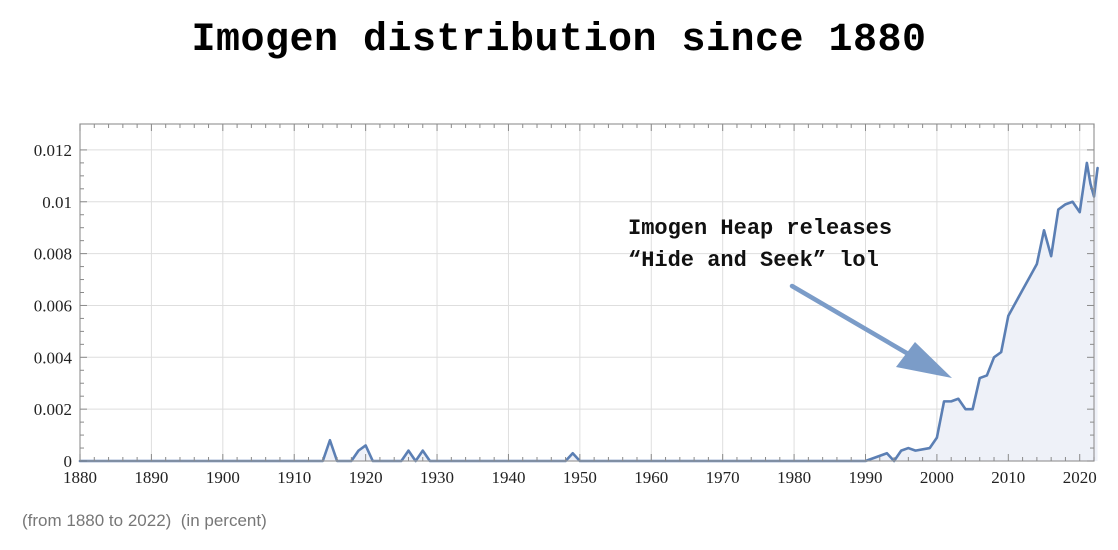 The image size is (1118, 550). Describe the element at coordinates (580, 477) in the screenshot. I see `x-tick-label: 1950` at that location.